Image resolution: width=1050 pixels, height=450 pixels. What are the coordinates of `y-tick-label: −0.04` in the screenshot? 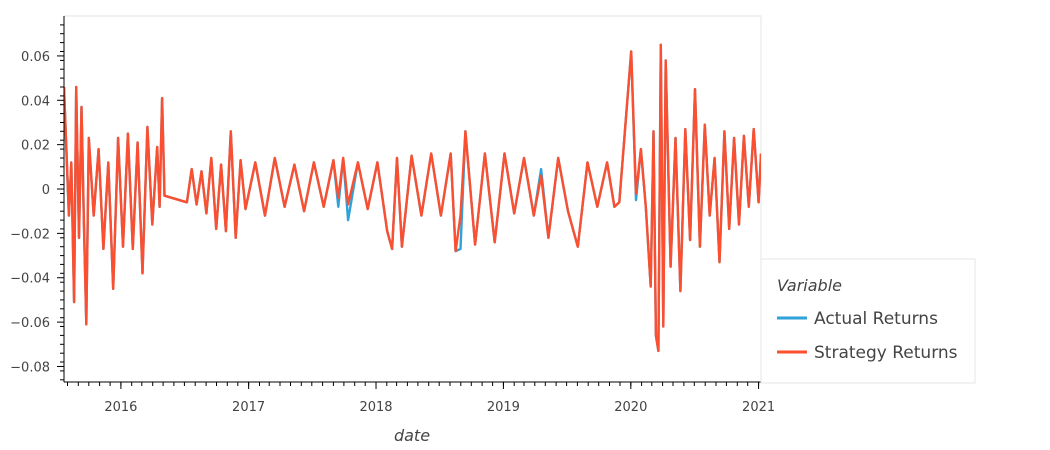 It's located at (30, 279).